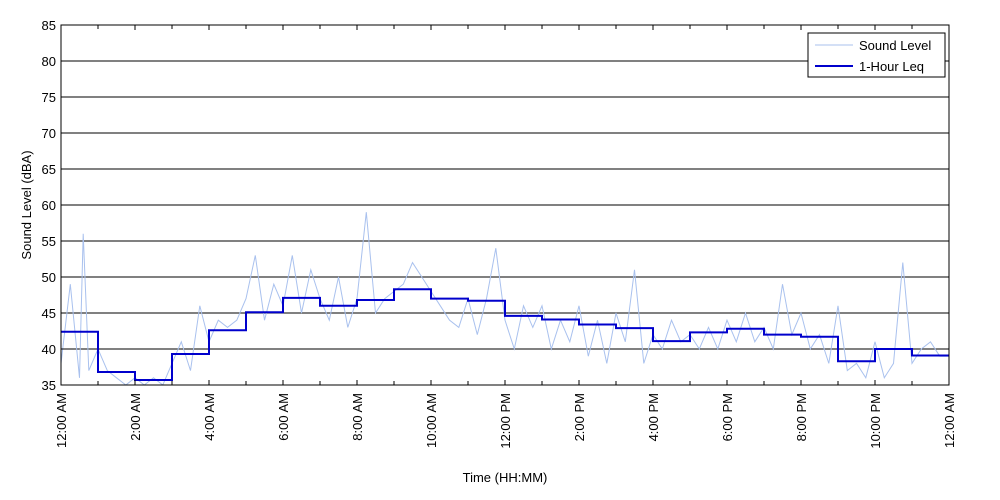 The width and height of the screenshot is (1000, 500). I want to click on y-tick-label-45: 45, so click(49, 313).